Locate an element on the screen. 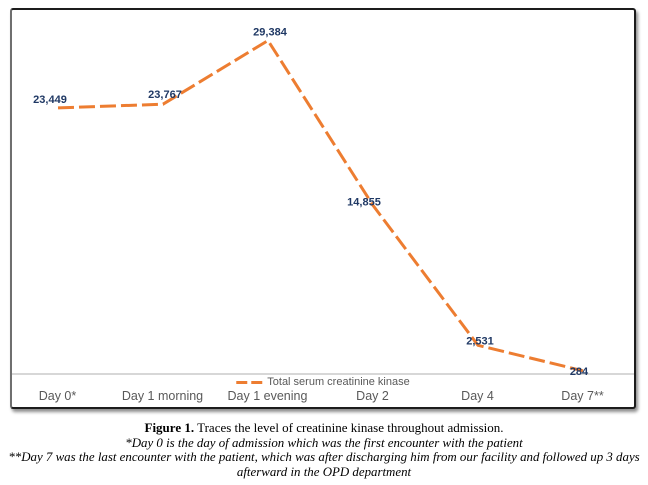  legend-series-label: Total serum creatinine kinase is located at coordinates (338, 382).